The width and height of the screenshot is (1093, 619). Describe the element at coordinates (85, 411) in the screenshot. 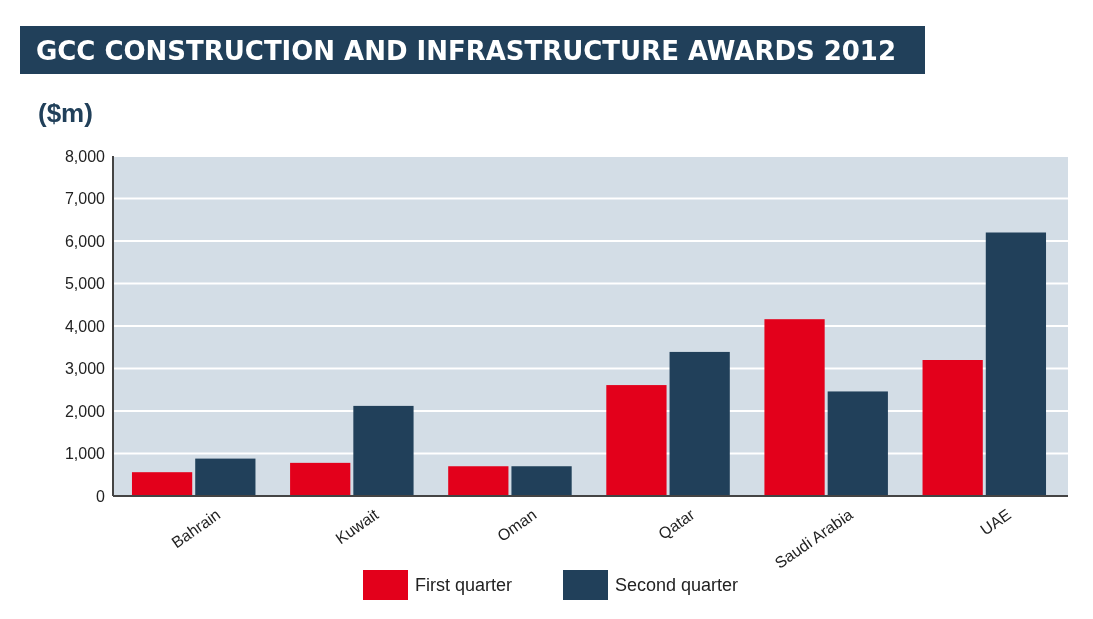

I see `y-tick-label: 2,000` at that location.